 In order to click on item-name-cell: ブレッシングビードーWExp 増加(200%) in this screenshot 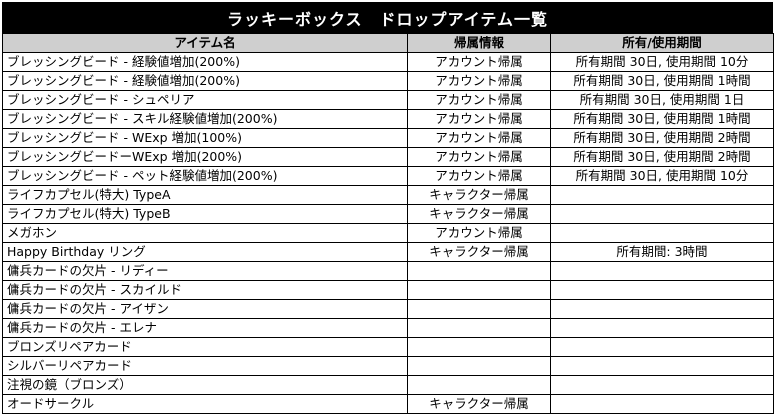, I will do `click(205, 157)`.